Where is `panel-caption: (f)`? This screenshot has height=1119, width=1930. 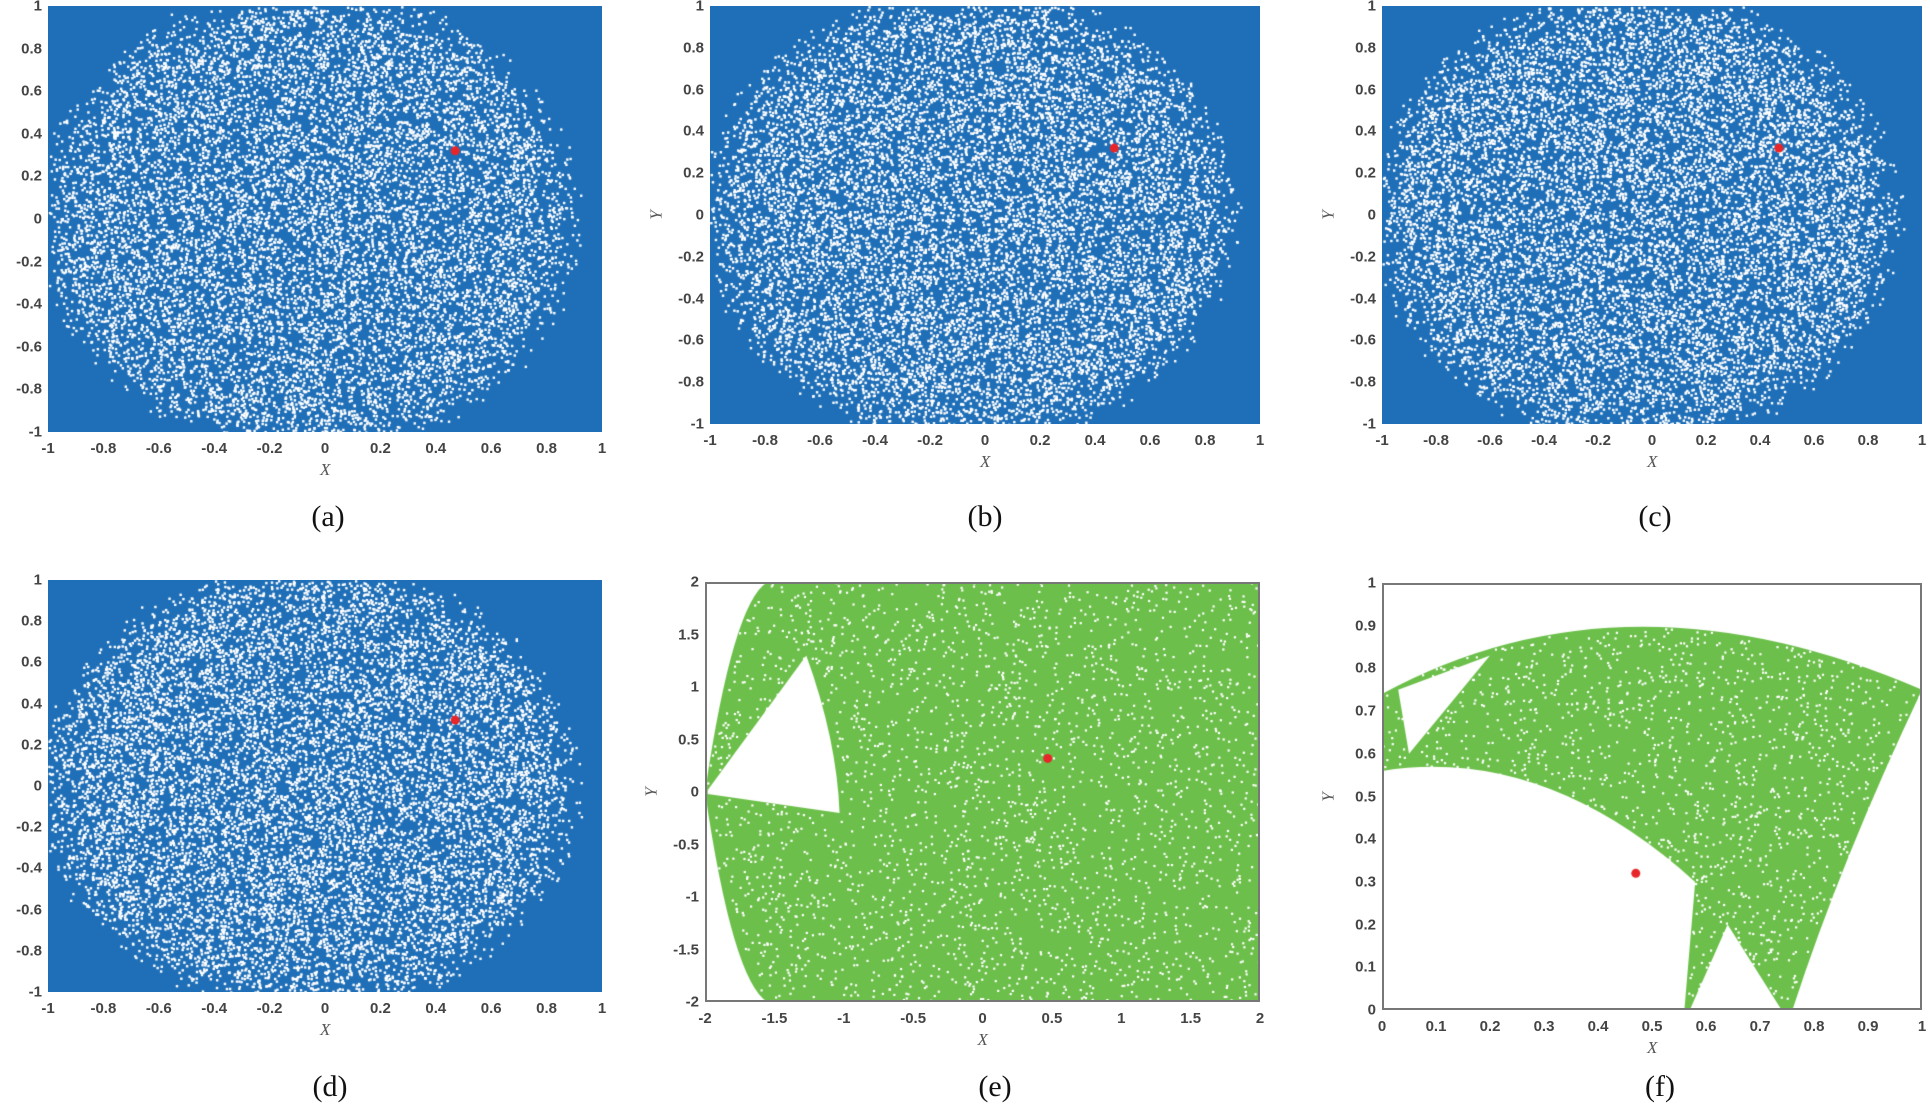 panel-caption: (f) is located at coordinates (1660, 1086).